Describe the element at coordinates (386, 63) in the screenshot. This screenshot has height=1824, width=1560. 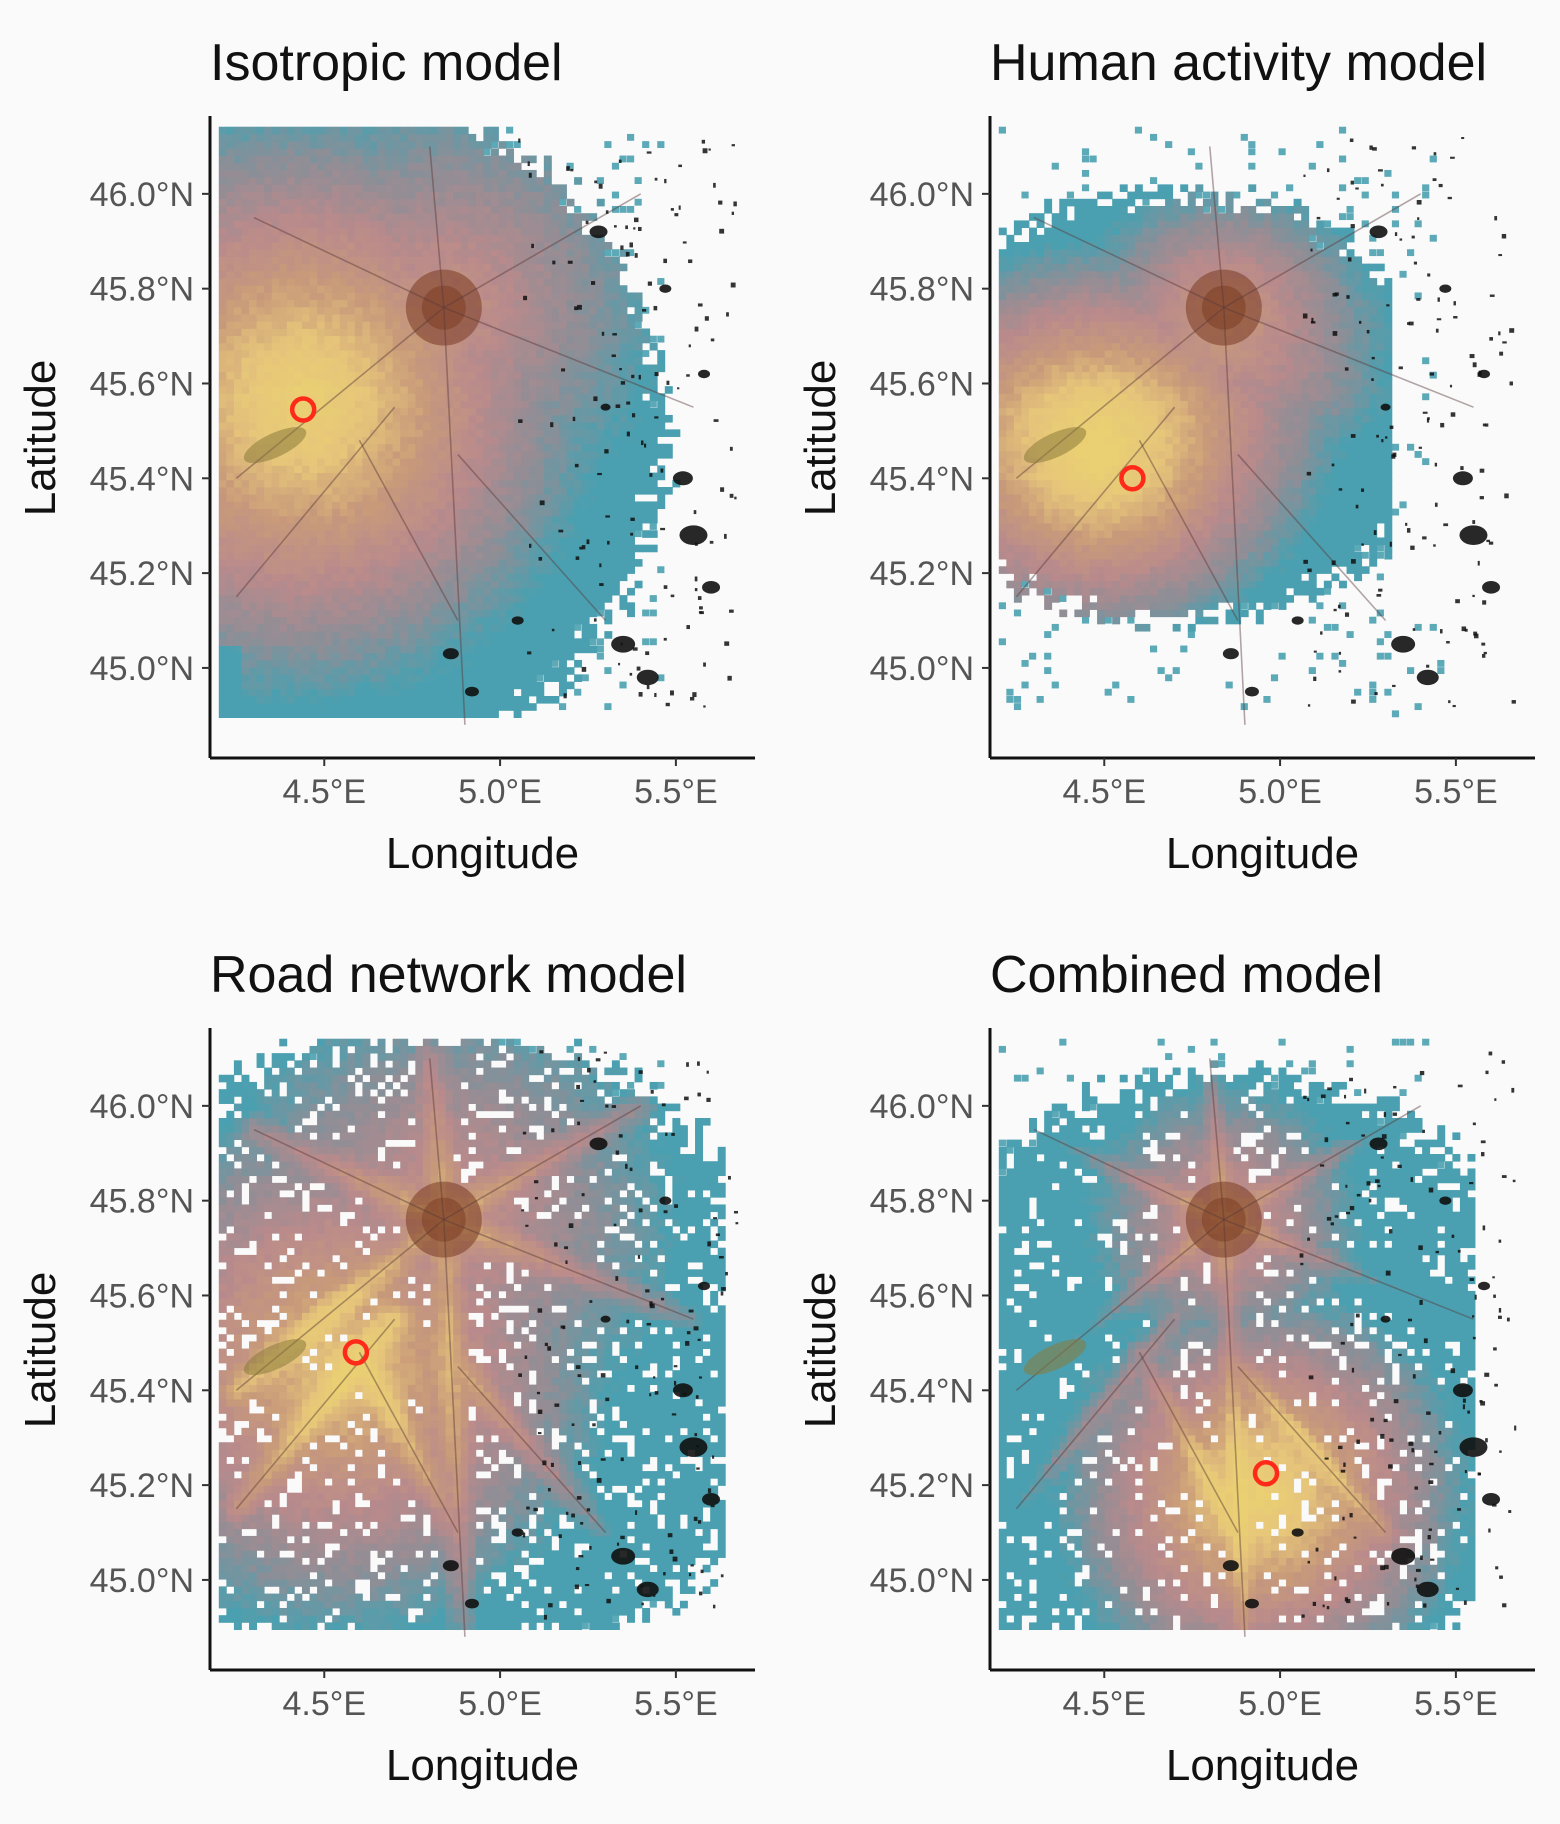
I see `panel-title: Isotropic model` at that location.